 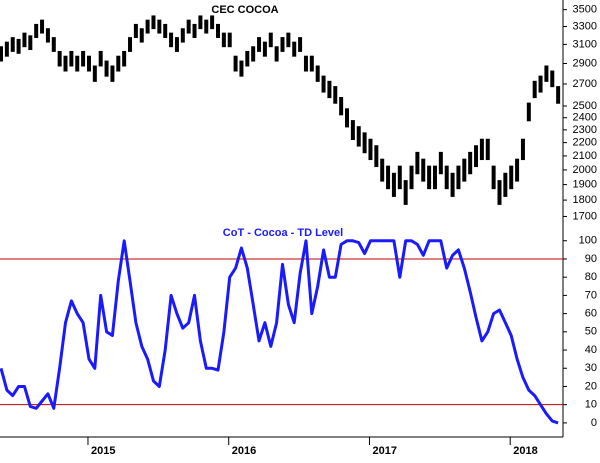 What do you see at coordinates (585, 156) in the screenshot?
I see `y-tick-label: 2100` at bounding box center [585, 156].